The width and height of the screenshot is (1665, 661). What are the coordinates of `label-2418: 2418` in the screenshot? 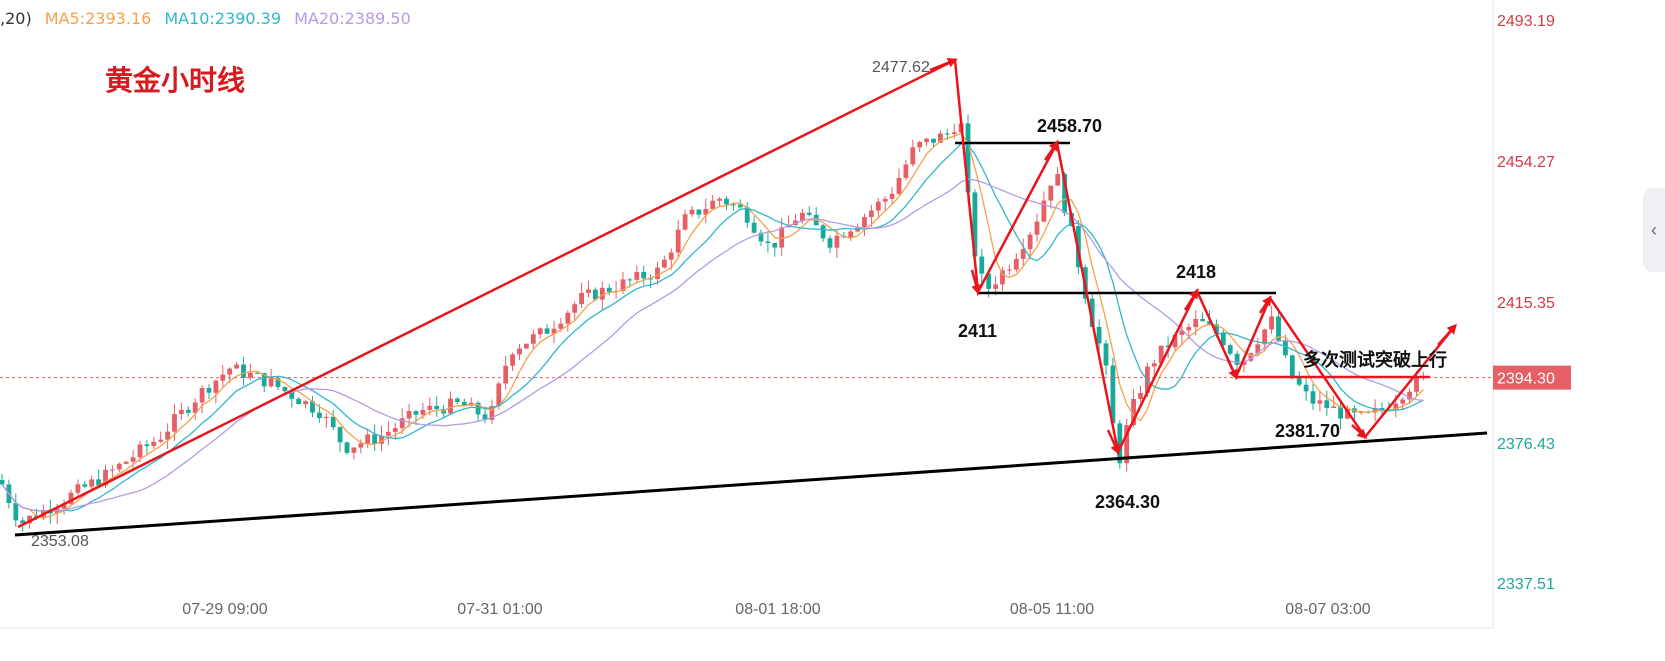 It's located at (1196, 272).